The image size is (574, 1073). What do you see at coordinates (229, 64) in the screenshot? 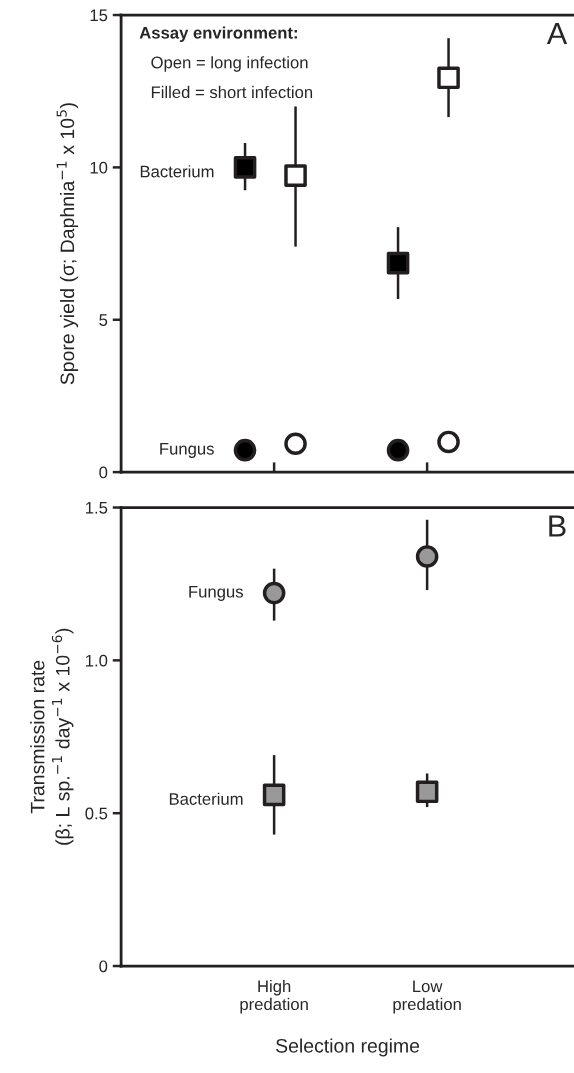
I see `annotation: Open = long infection` at bounding box center [229, 64].